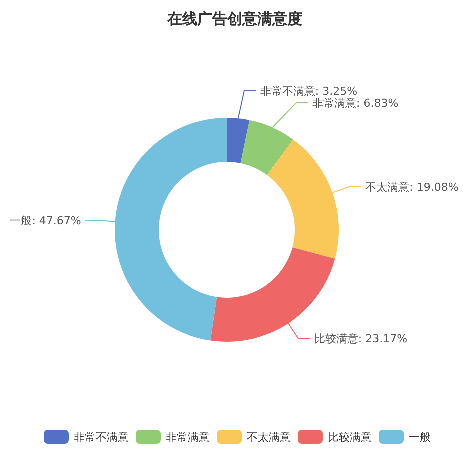 This screenshot has height=457, width=470. Describe the element at coordinates (355, 103) in the screenshot. I see `data-label: 非常满意: 6.83%` at that location.